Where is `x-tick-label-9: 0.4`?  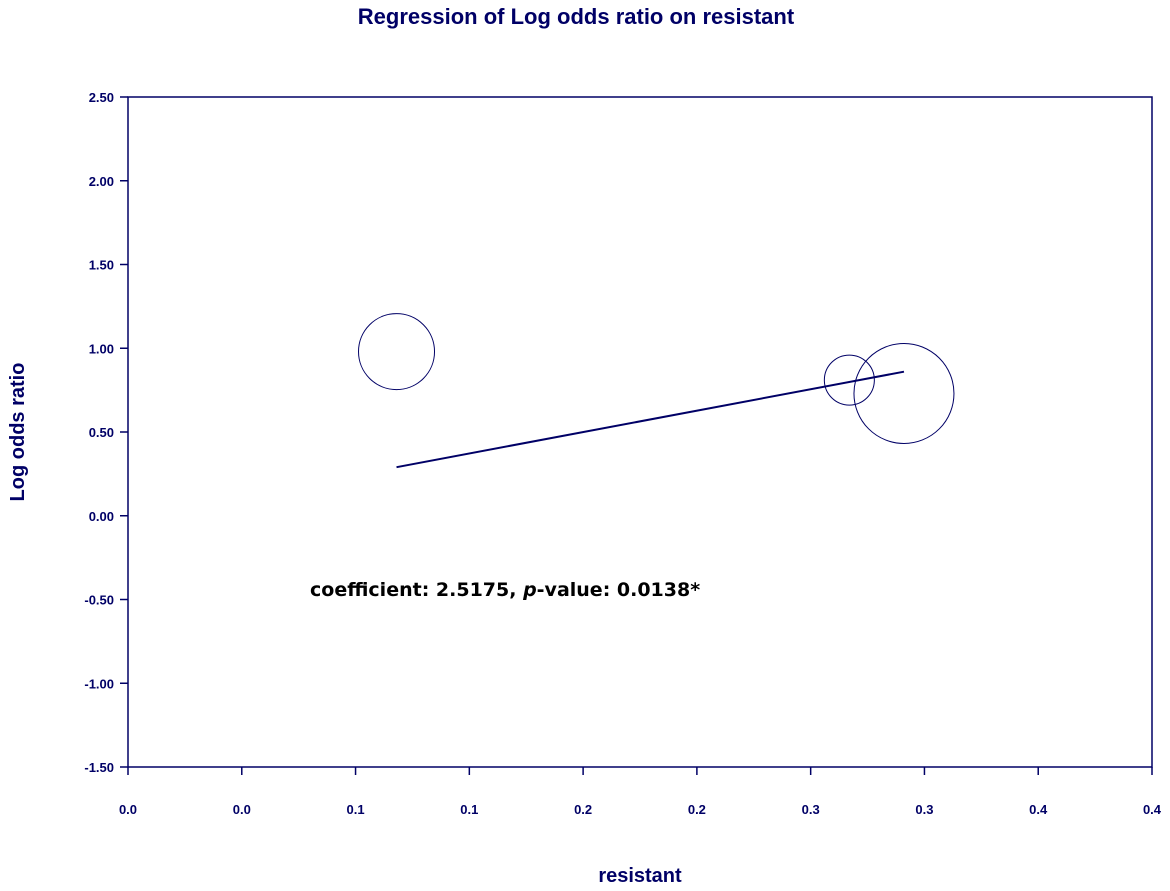 x-tick-label-9: 0.4 is located at coordinates (1152, 809).